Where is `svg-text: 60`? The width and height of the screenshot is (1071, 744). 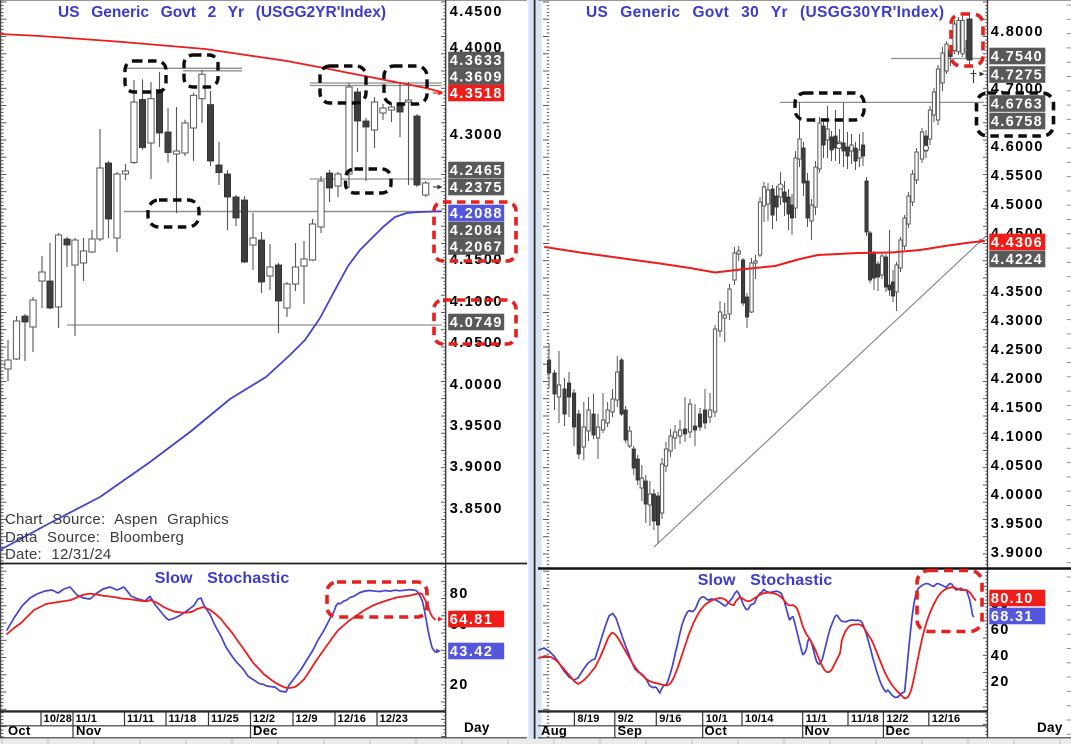 svg-text: 60 is located at coordinates (1000, 630).